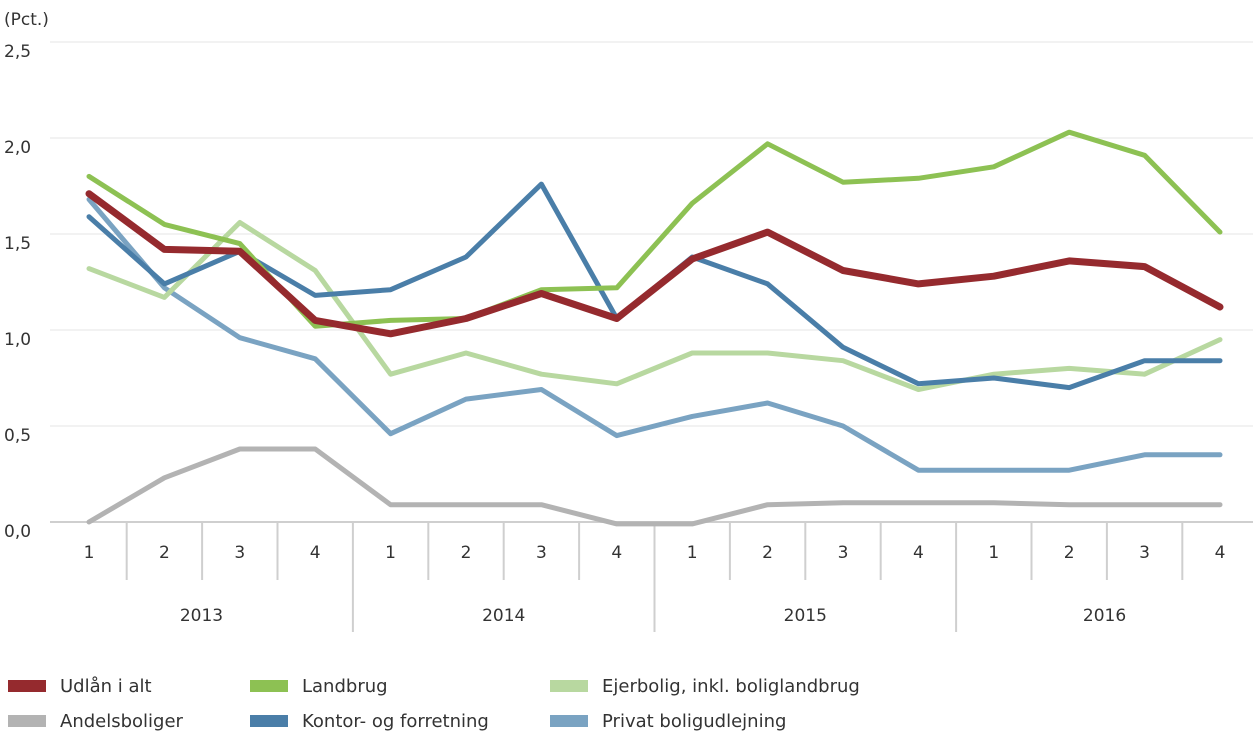  Describe the element at coordinates (106, 686) in the screenshot. I see `legend-label: Udlån i alt` at that location.